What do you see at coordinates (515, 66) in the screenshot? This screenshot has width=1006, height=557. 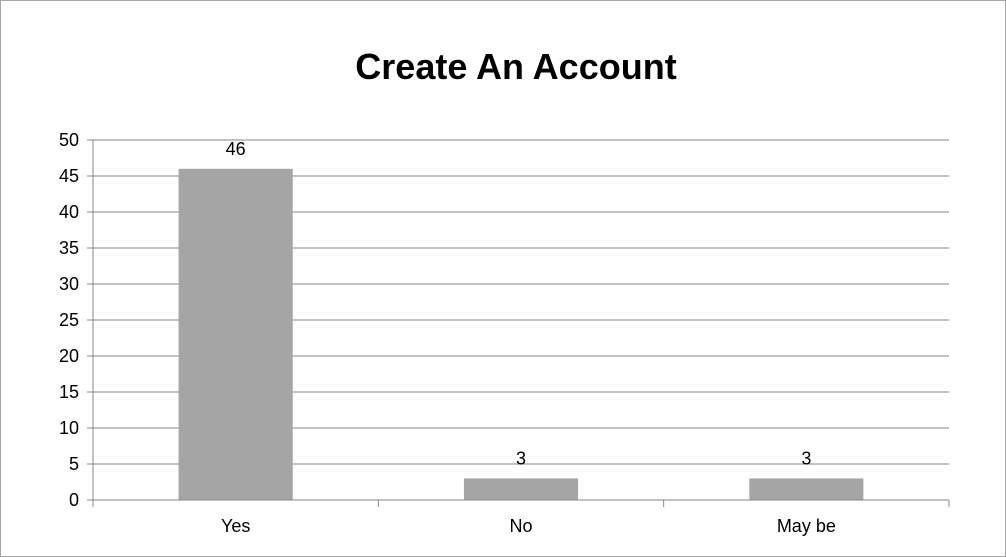 I see `chart-title: Create An Account` at bounding box center [515, 66].